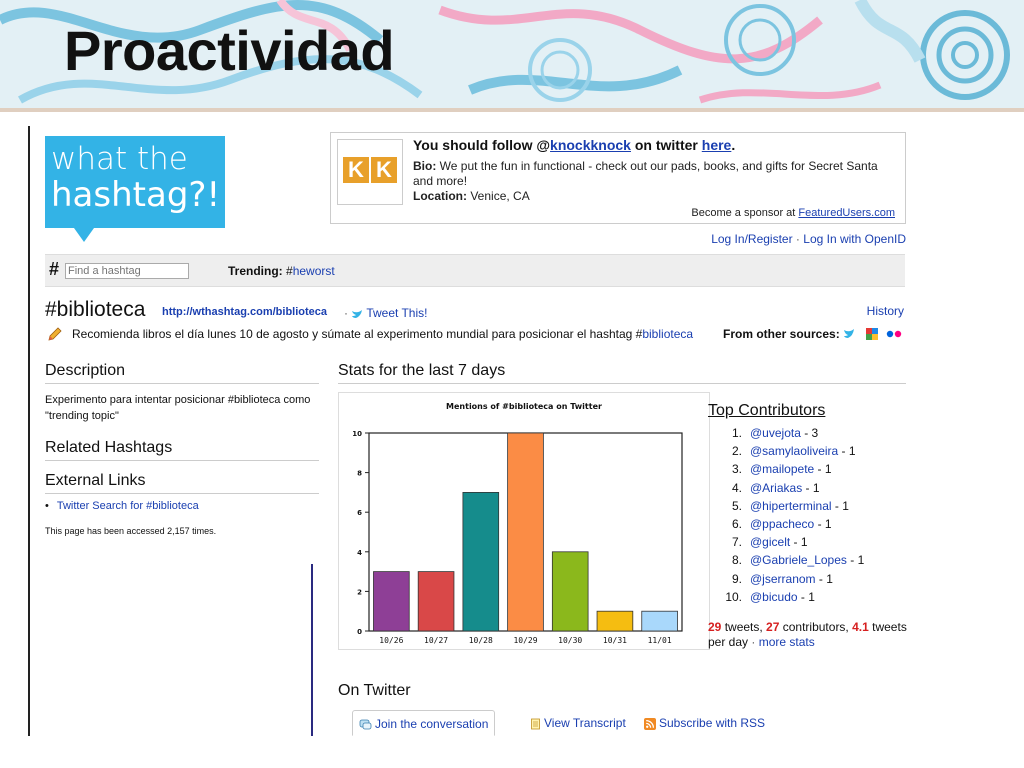  Describe the element at coordinates (885, 311) in the screenshot. I see `history-link: History` at that location.